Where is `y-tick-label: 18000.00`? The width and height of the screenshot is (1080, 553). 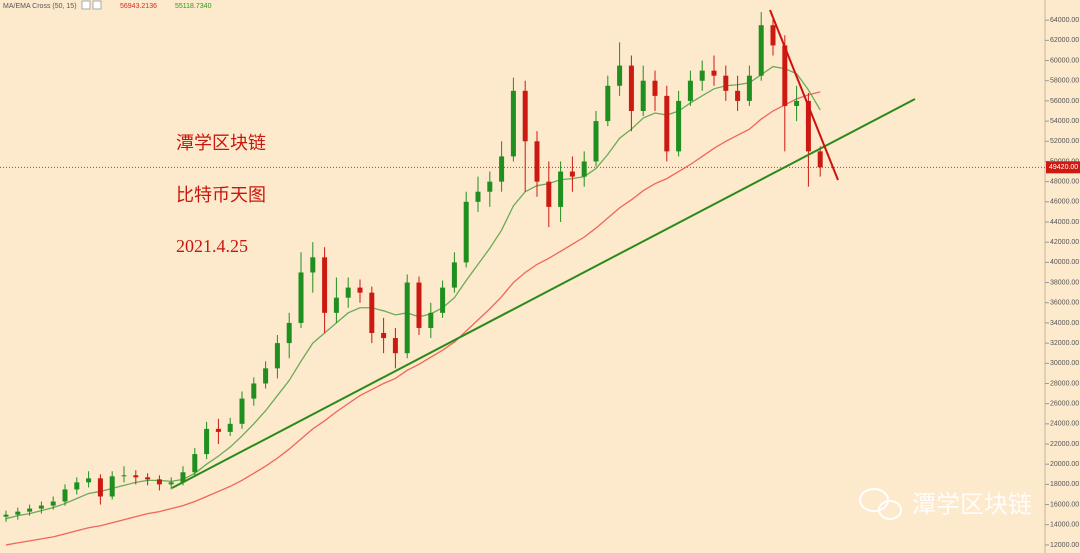 y-tick-label: 18000.00 is located at coordinates (1064, 484).